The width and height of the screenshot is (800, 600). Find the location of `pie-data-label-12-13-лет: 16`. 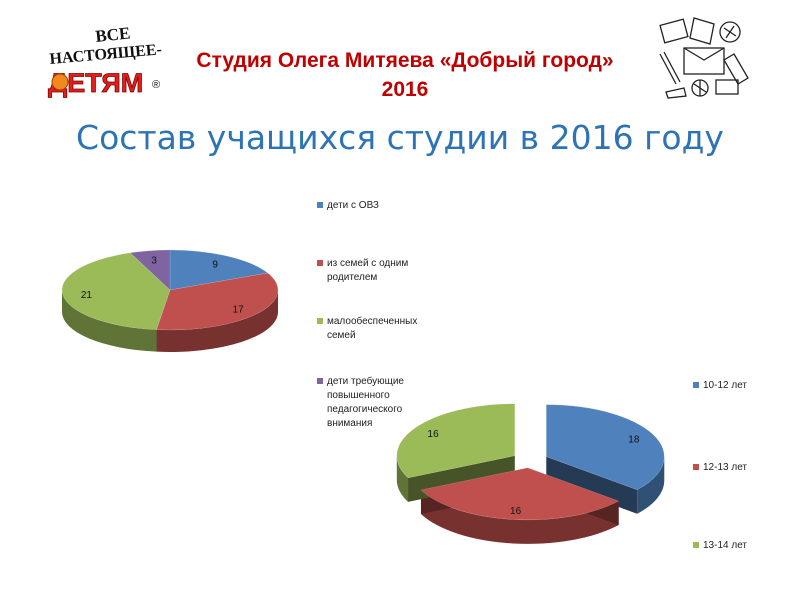

pie-data-label-12-13-лет: 16 is located at coordinates (516, 511).